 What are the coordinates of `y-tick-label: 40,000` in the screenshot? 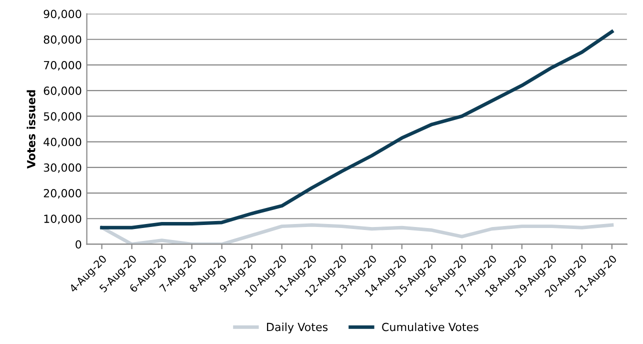 It's located at (63, 143).